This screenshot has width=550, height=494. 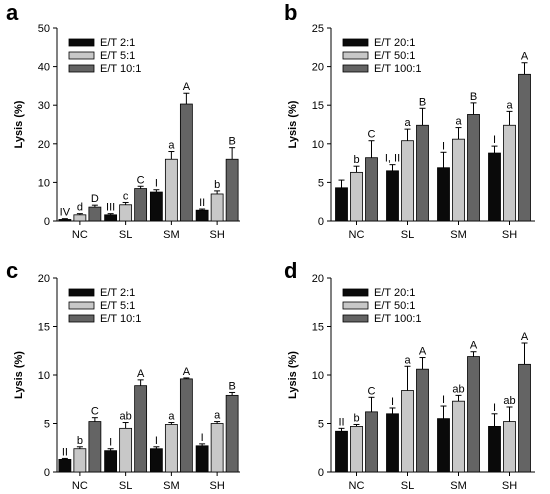 I want to click on significance-label: IV, so click(x=65, y=213).